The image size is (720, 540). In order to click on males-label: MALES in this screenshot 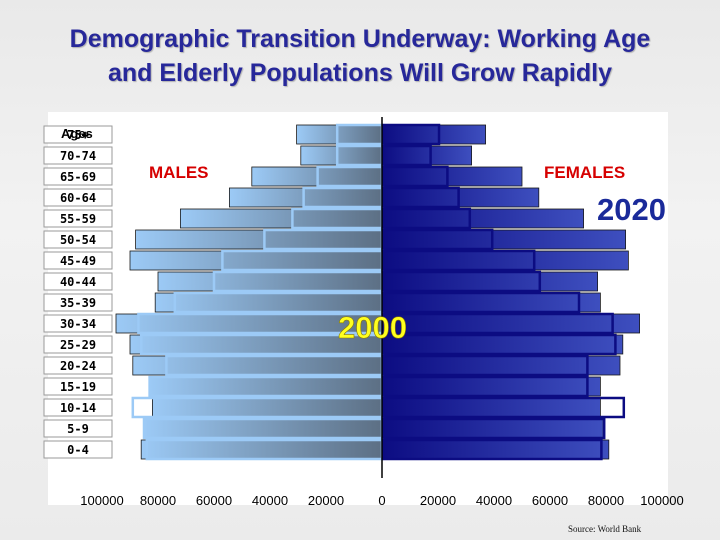, I will do `click(179, 172)`.